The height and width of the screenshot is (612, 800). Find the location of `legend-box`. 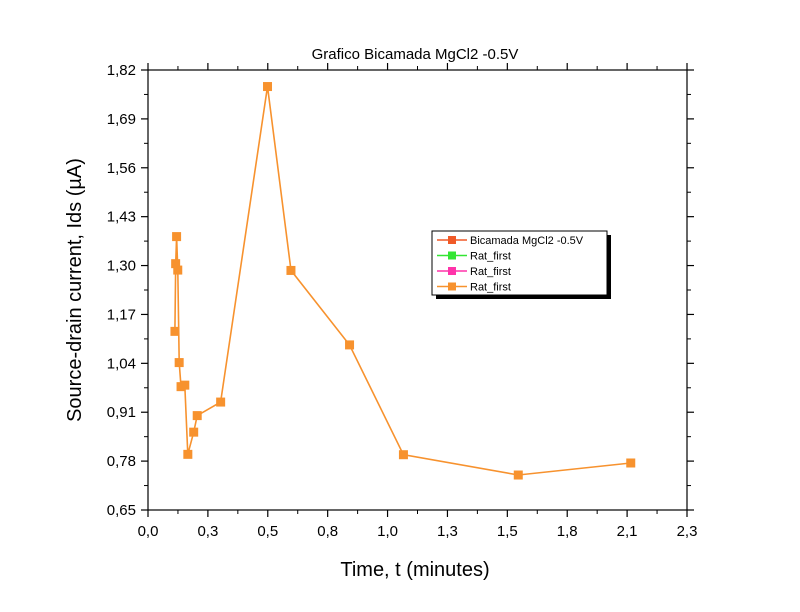

legend-box is located at coordinates (519, 263).